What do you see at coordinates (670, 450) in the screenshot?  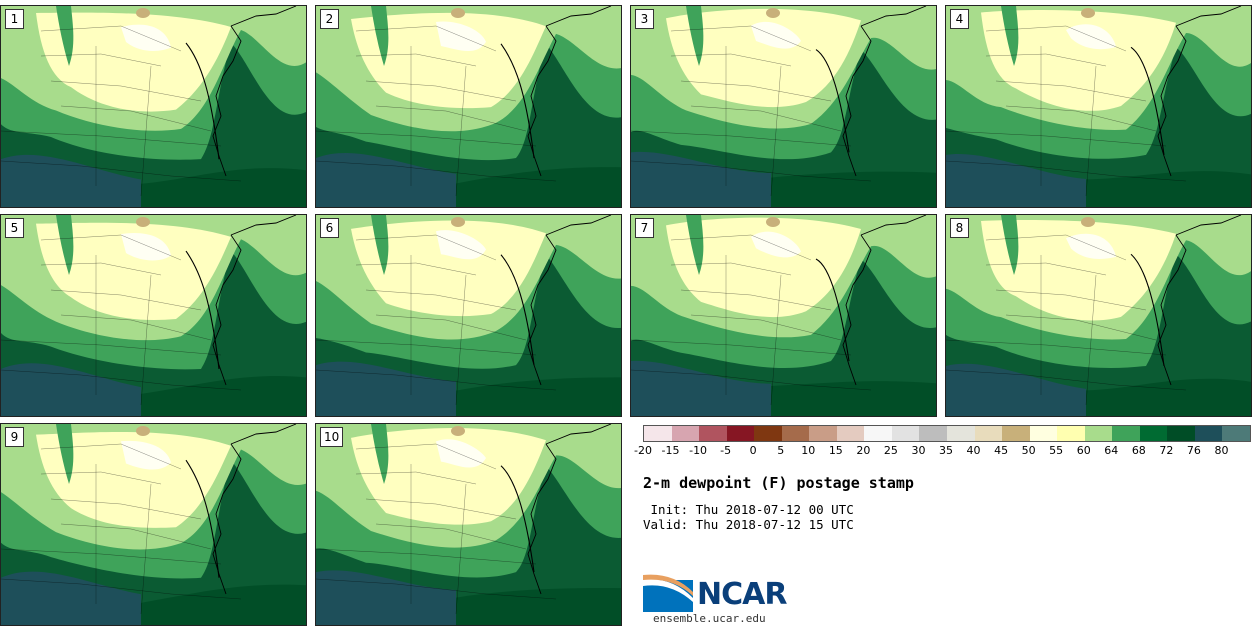 I see `colorbar-tick-label: -15` at bounding box center [670, 450].